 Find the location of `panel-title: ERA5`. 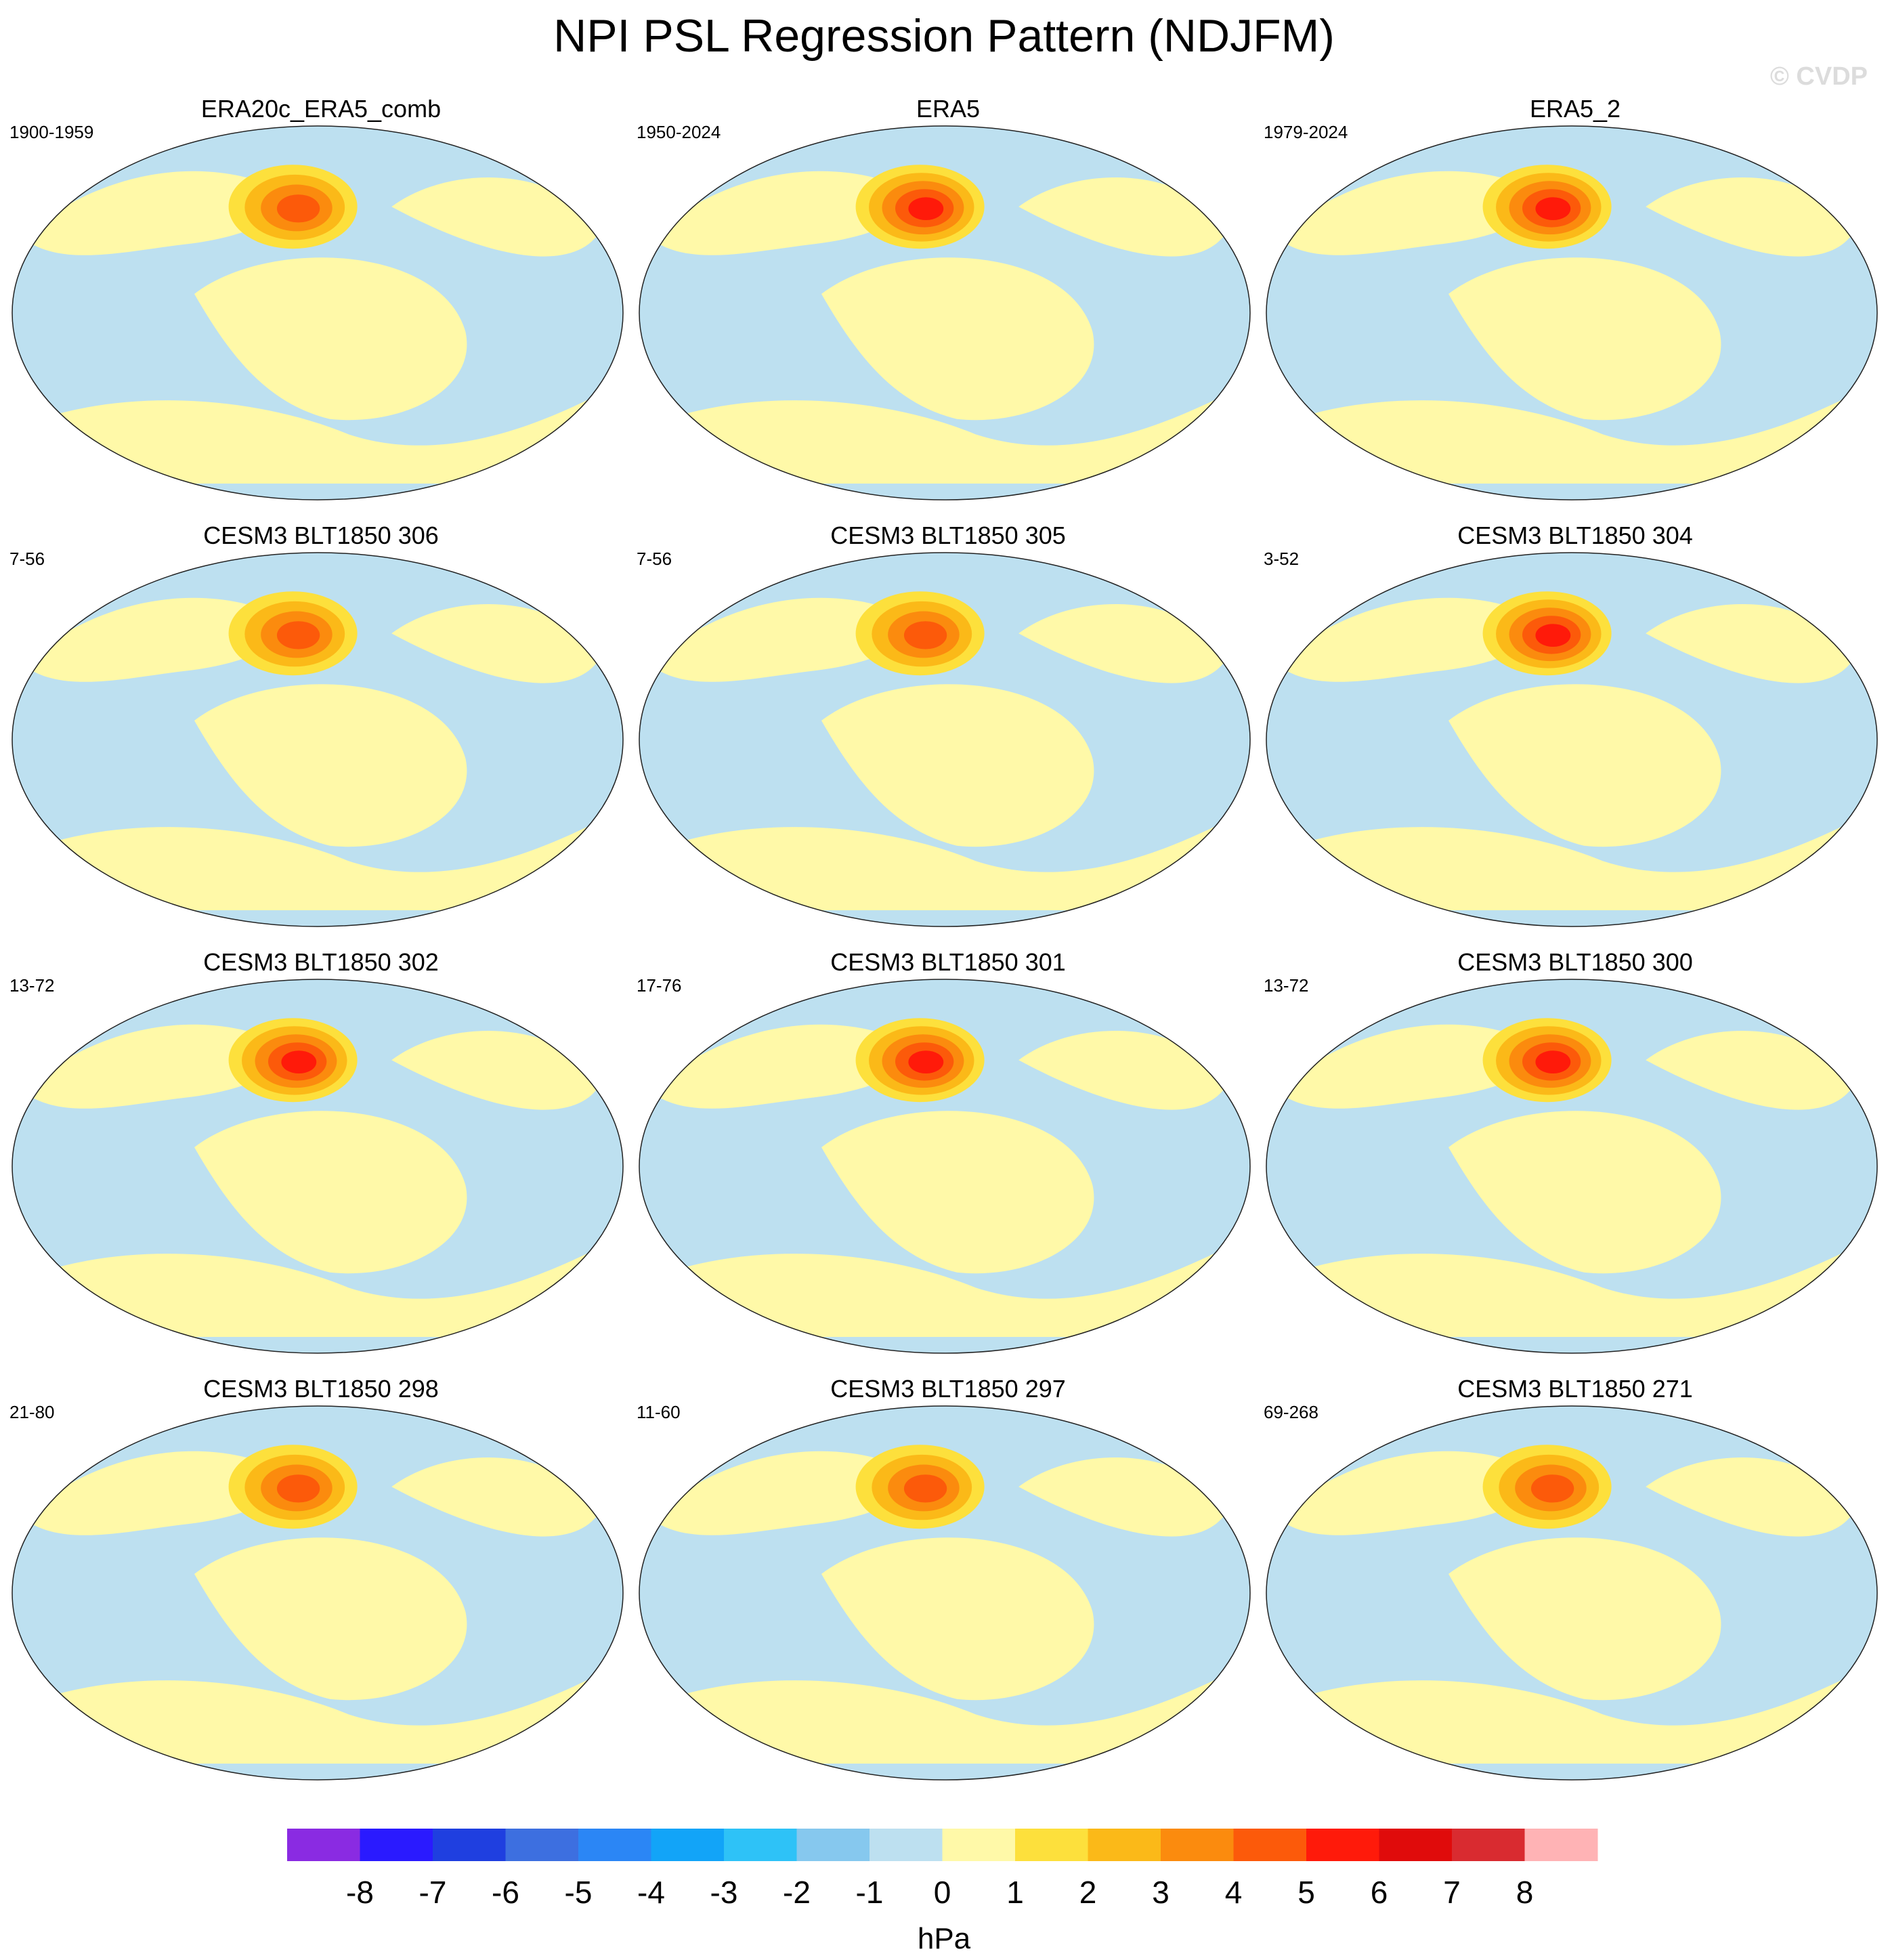

panel-title: ERA5 is located at coordinates (948, 109).